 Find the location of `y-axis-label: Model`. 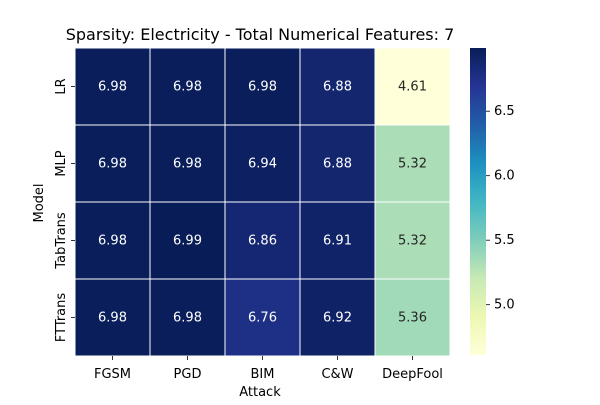

y-axis-label: Model is located at coordinates (39, 202).